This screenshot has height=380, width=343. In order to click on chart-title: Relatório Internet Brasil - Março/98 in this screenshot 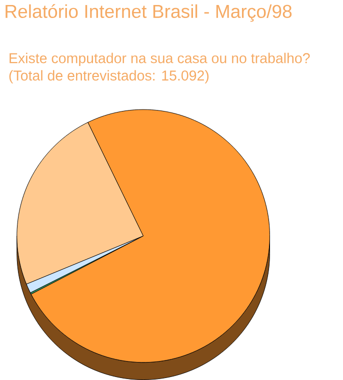, I will do `click(149, 13)`.